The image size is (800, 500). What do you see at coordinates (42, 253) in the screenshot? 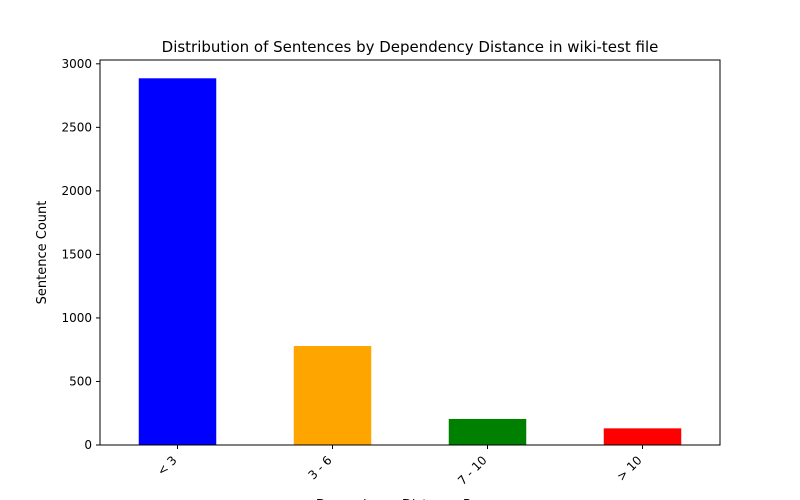
I see `y-axis-label: Sentence Count` at bounding box center [42, 253].